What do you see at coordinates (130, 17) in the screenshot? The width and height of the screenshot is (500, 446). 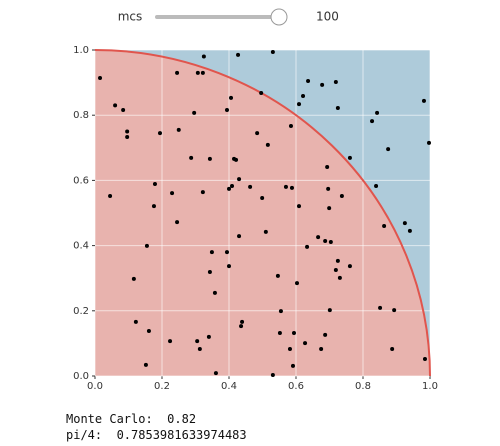 I see `slider-label: mcs` at bounding box center [130, 17].